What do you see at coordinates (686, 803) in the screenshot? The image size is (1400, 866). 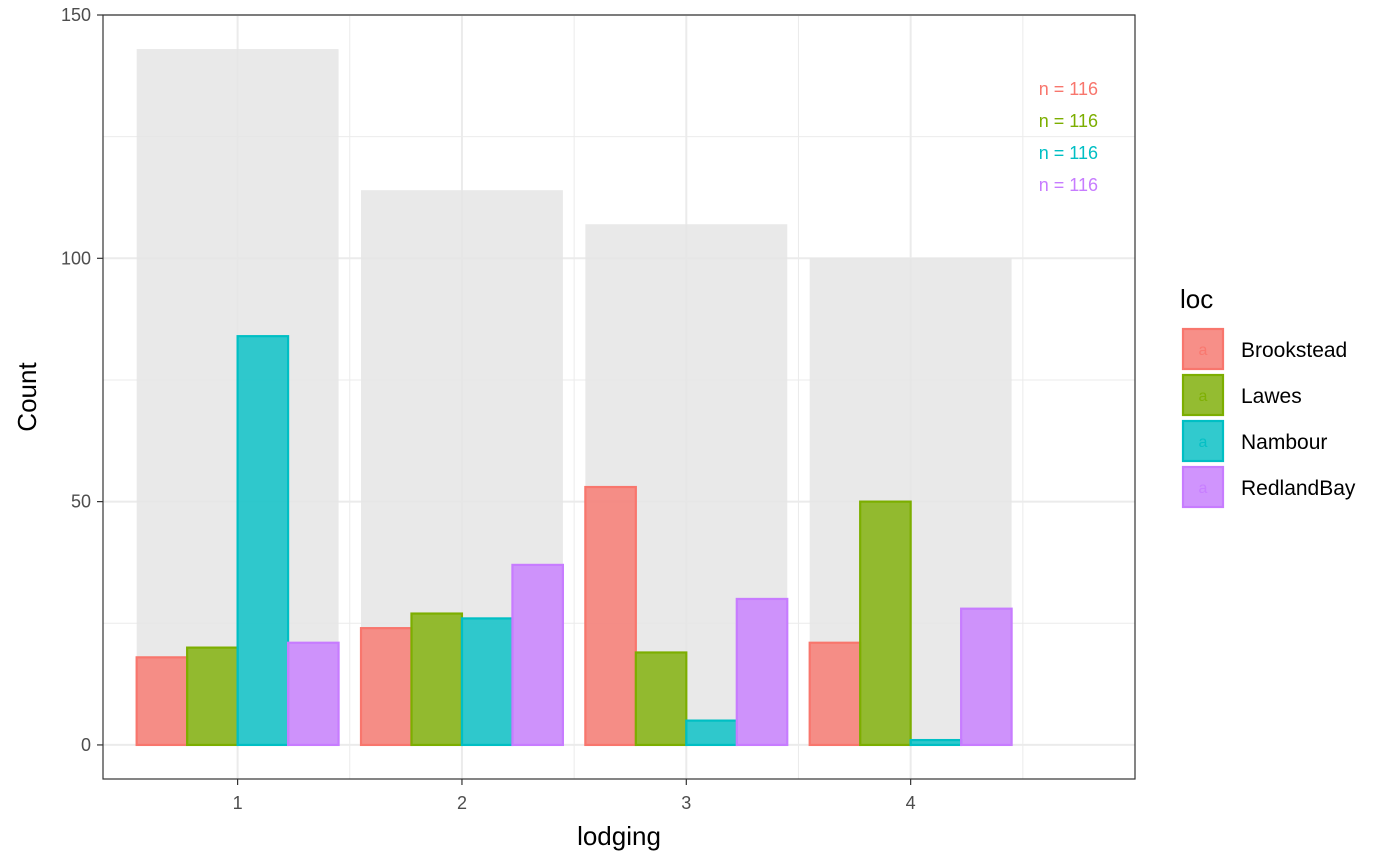 I see `x-tick-label: 3` at bounding box center [686, 803].